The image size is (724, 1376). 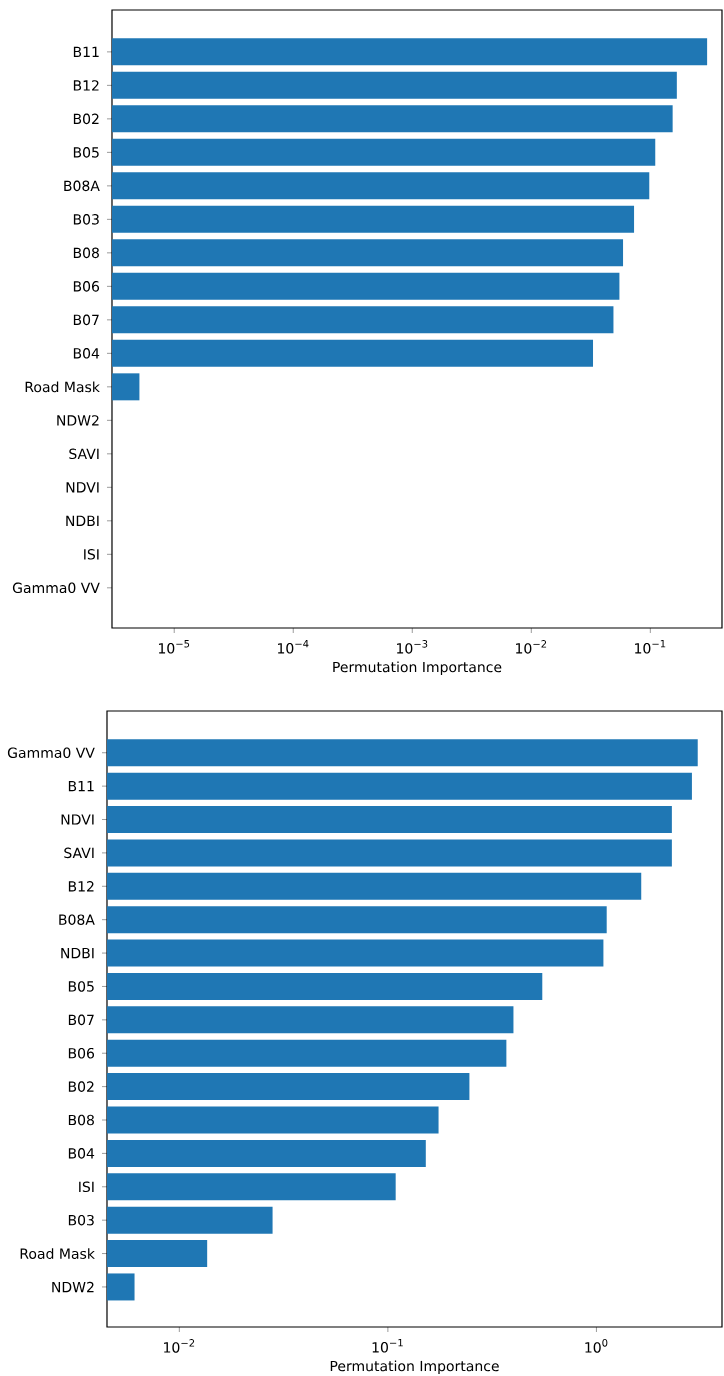 What do you see at coordinates (293, 647) in the screenshot?
I see `x-tick-label: 10$^{−4}$` at bounding box center [293, 647].